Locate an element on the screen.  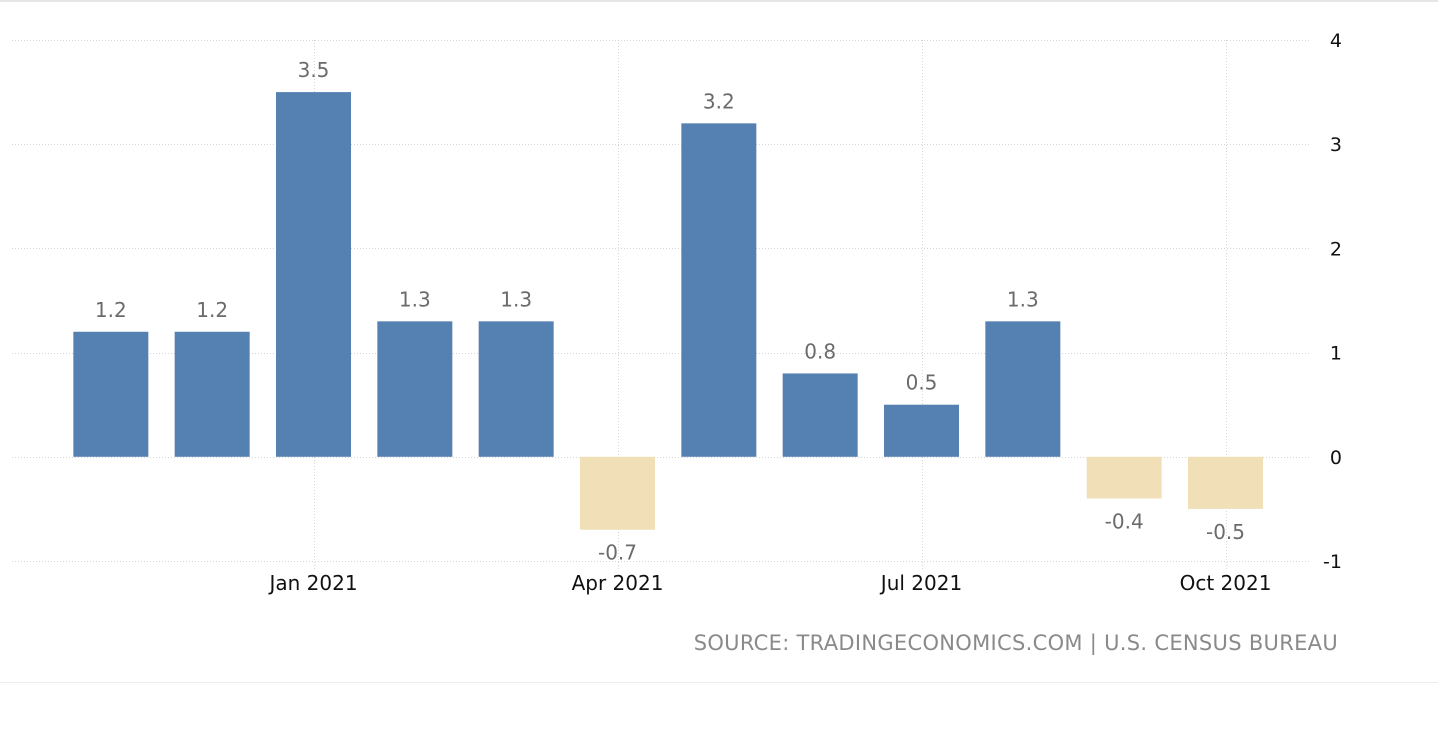
x-tick-label: Jul 2021 is located at coordinates (920, 583).